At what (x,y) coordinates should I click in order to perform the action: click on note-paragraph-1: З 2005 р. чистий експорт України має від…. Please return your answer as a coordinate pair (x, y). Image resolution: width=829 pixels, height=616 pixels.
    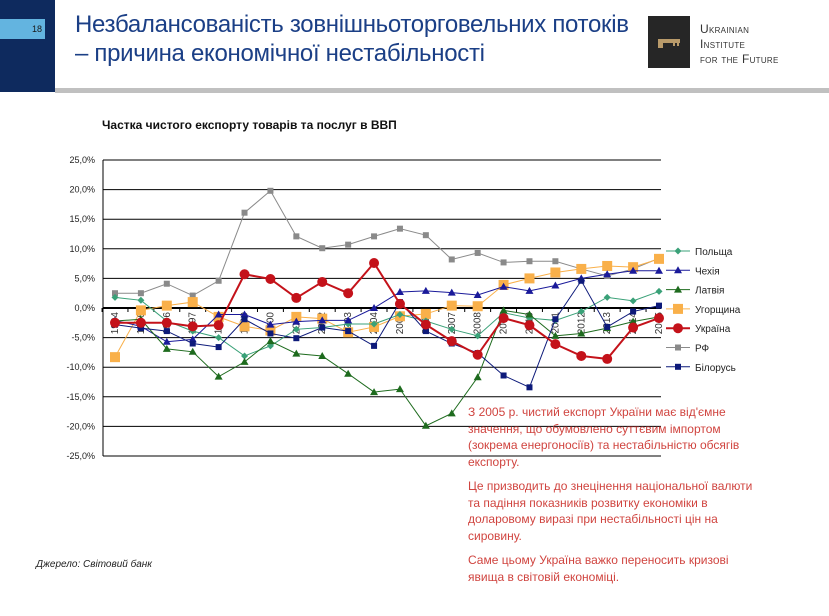
    Looking at the image, I should click on (604, 437).